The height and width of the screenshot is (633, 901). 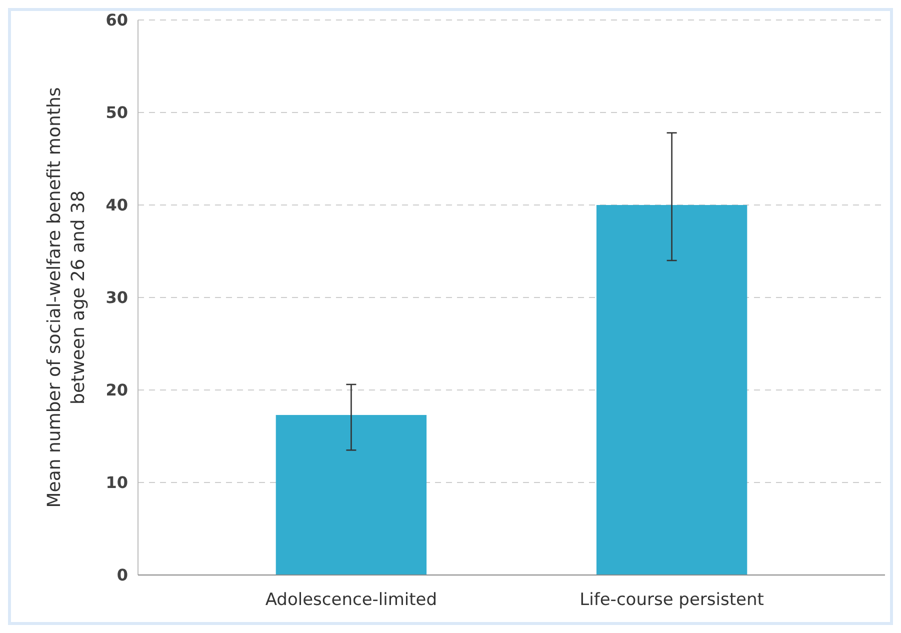 What do you see at coordinates (117, 298) in the screenshot?
I see `y-tick-label: 30` at bounding box center [117, 298].